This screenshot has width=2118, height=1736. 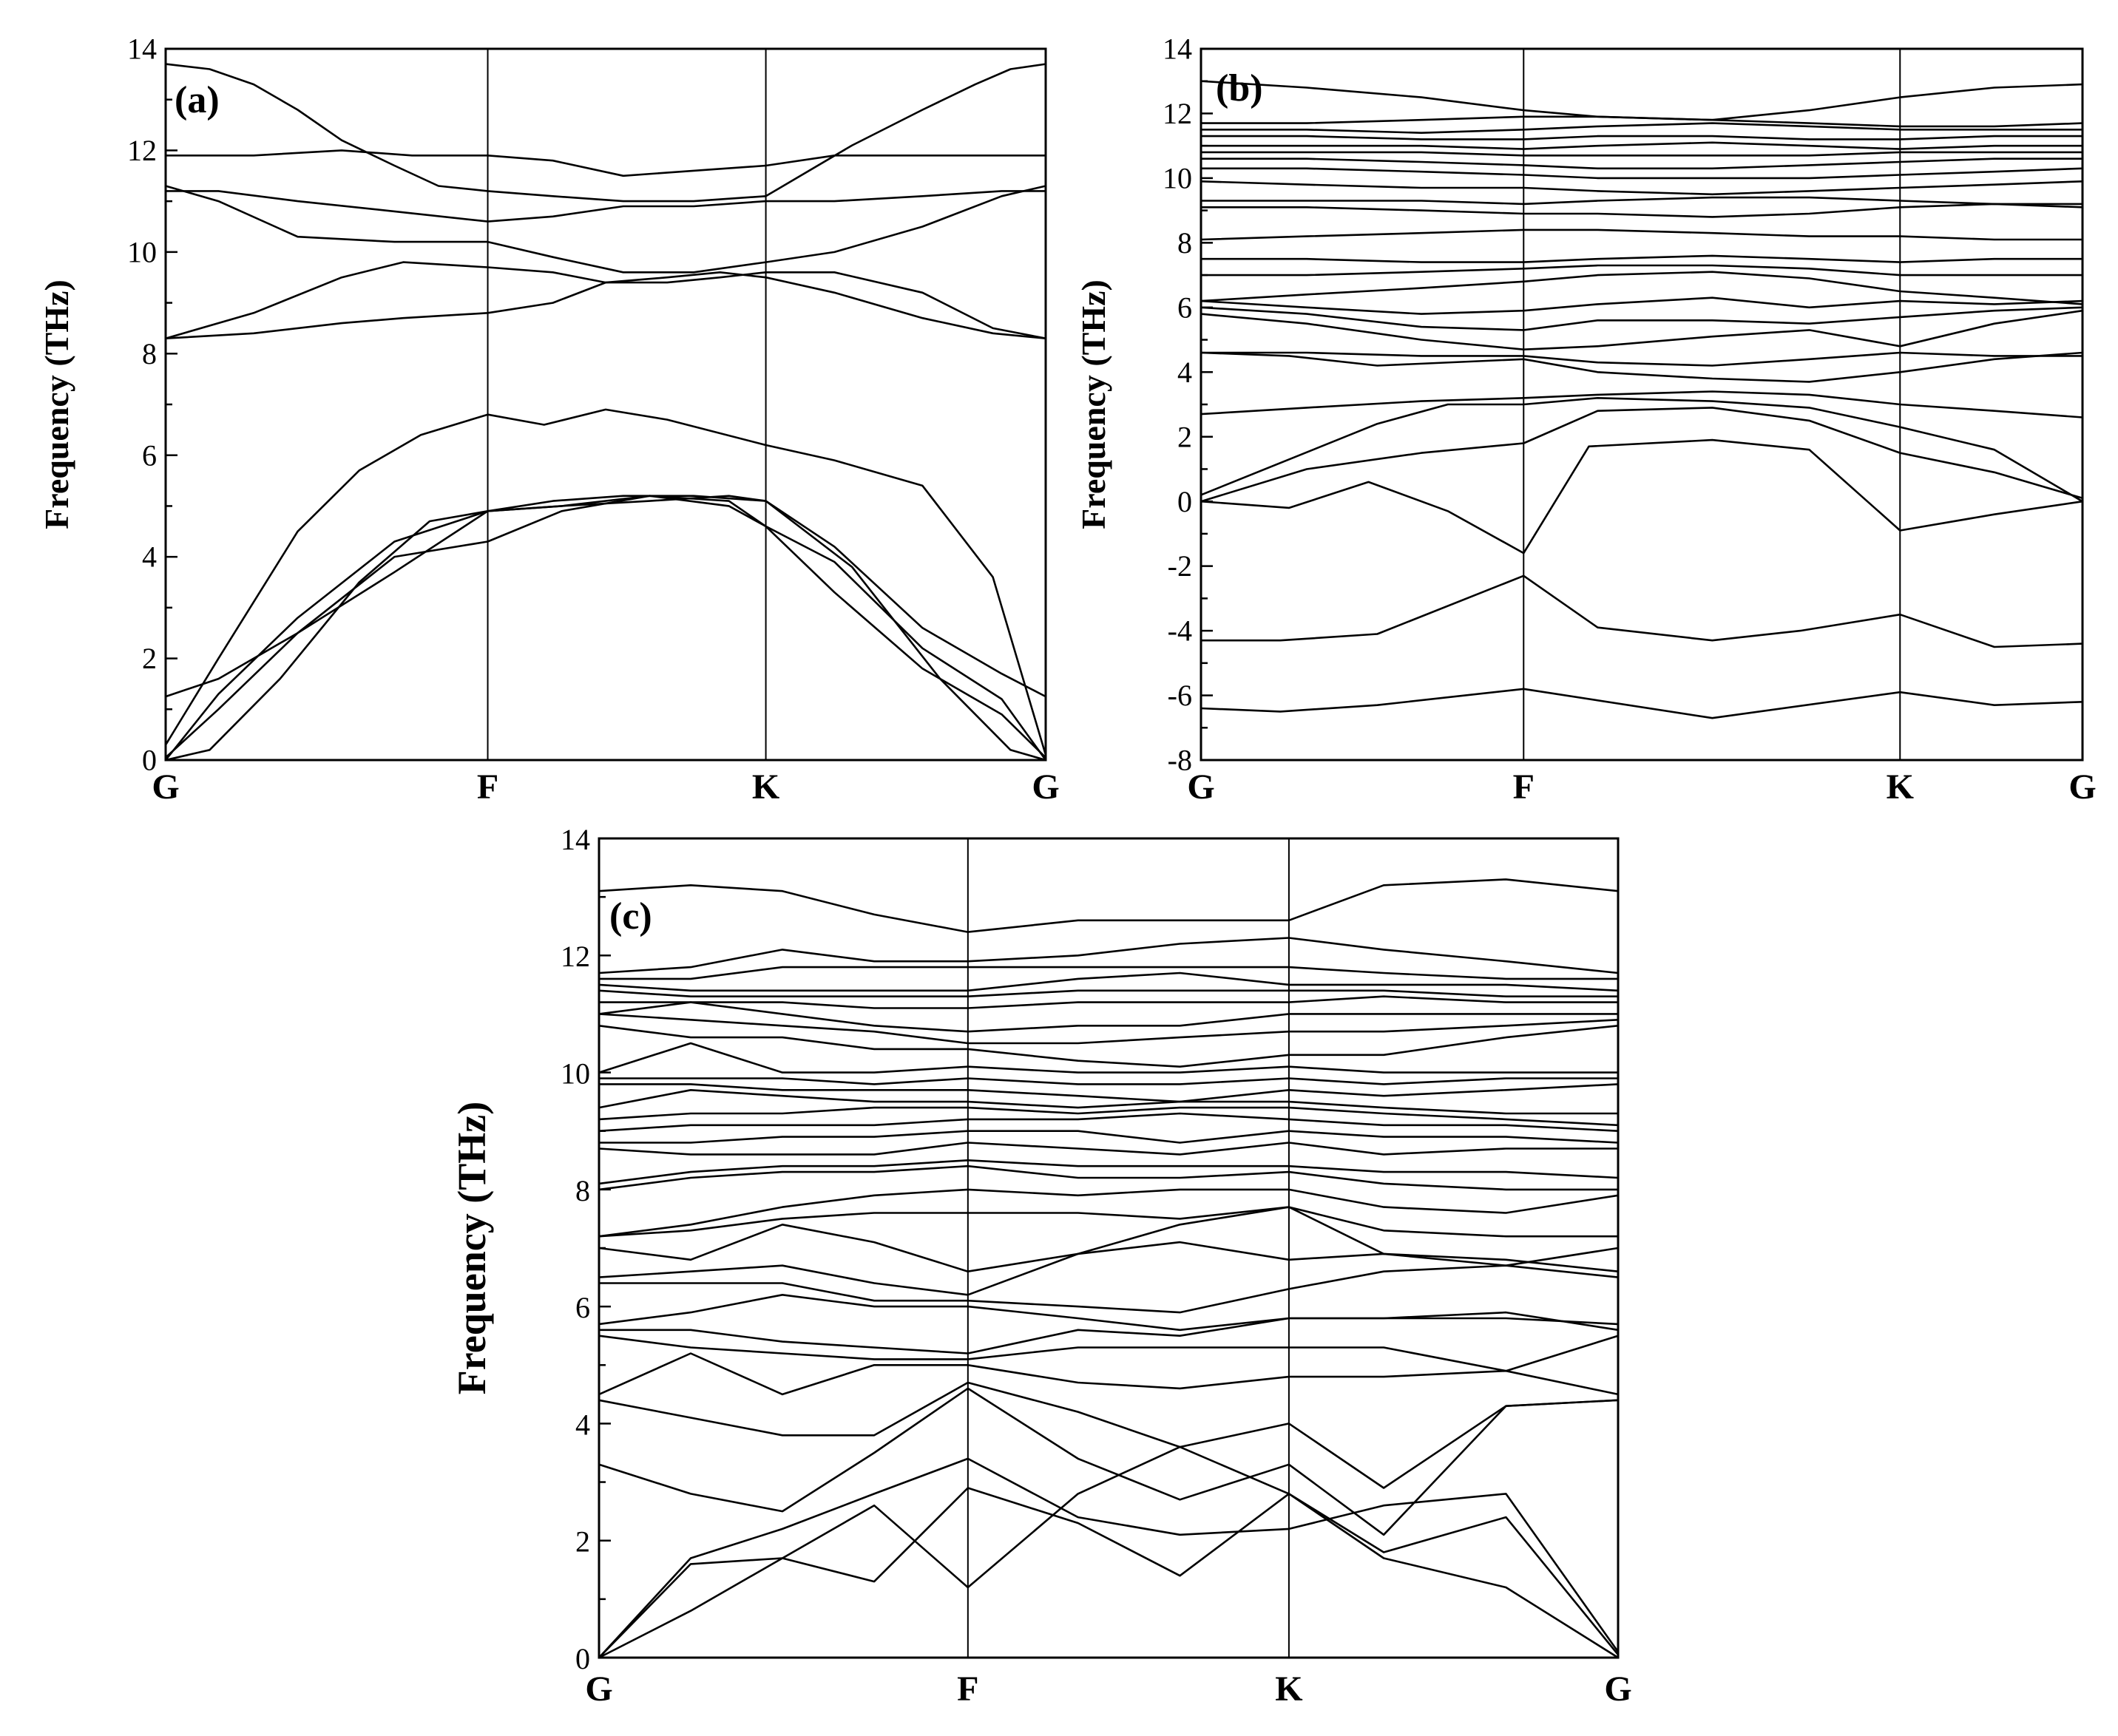 What do you see at coordinates (197, 100) in the screenshot?
I see `panel-a-title: (a)` at bounding box center [197, 100].